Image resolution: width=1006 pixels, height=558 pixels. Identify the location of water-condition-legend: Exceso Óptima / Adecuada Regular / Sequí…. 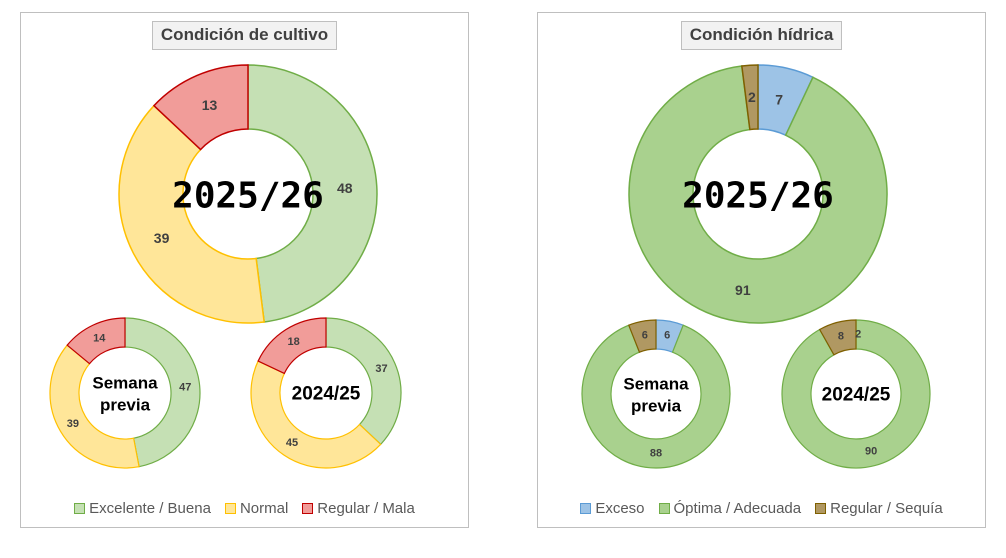
(761, 508).